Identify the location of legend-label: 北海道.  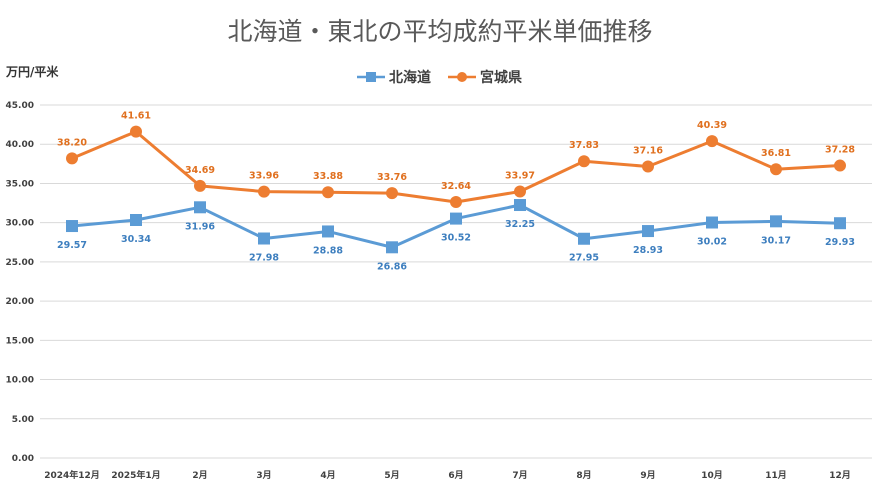
(410, 77).